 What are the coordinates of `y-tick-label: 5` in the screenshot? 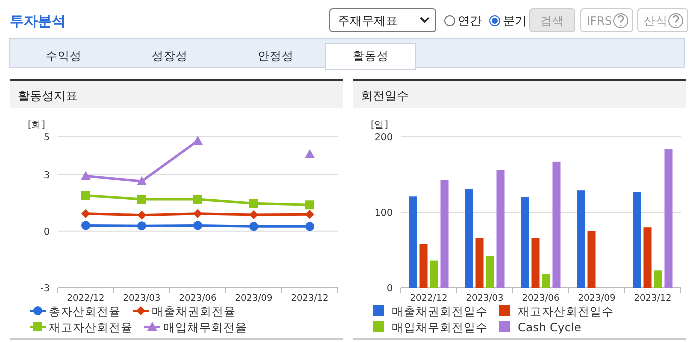 It's located at (47, 138).